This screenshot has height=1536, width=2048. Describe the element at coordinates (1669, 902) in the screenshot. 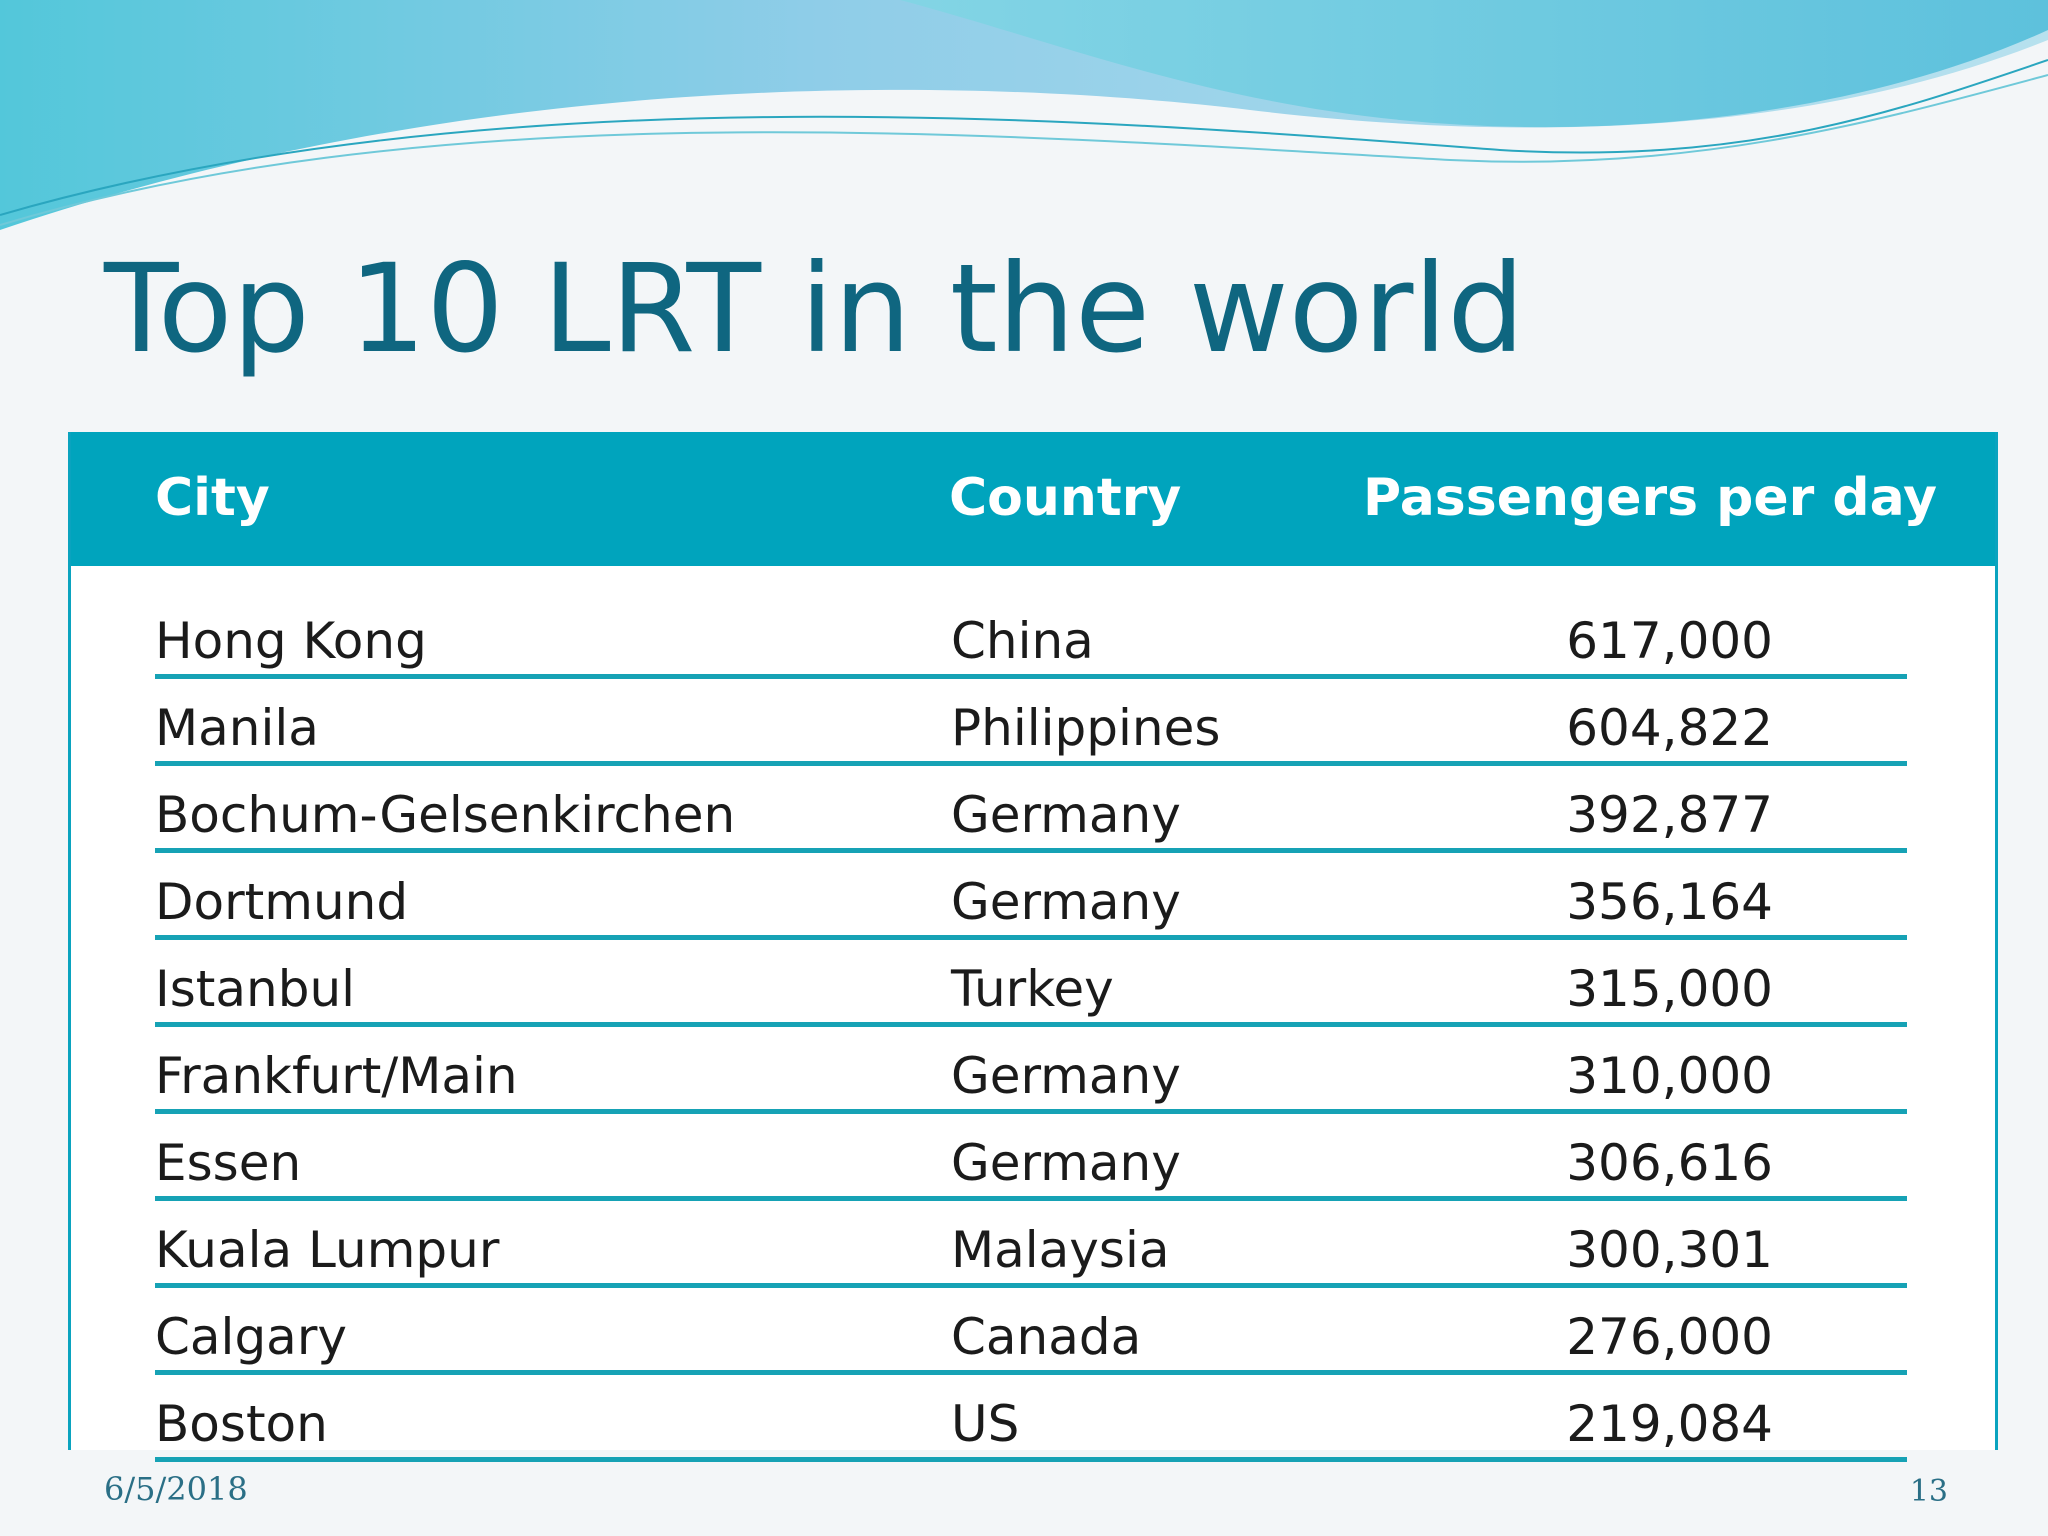

I see `cell-passengers: 356,164` at that location.